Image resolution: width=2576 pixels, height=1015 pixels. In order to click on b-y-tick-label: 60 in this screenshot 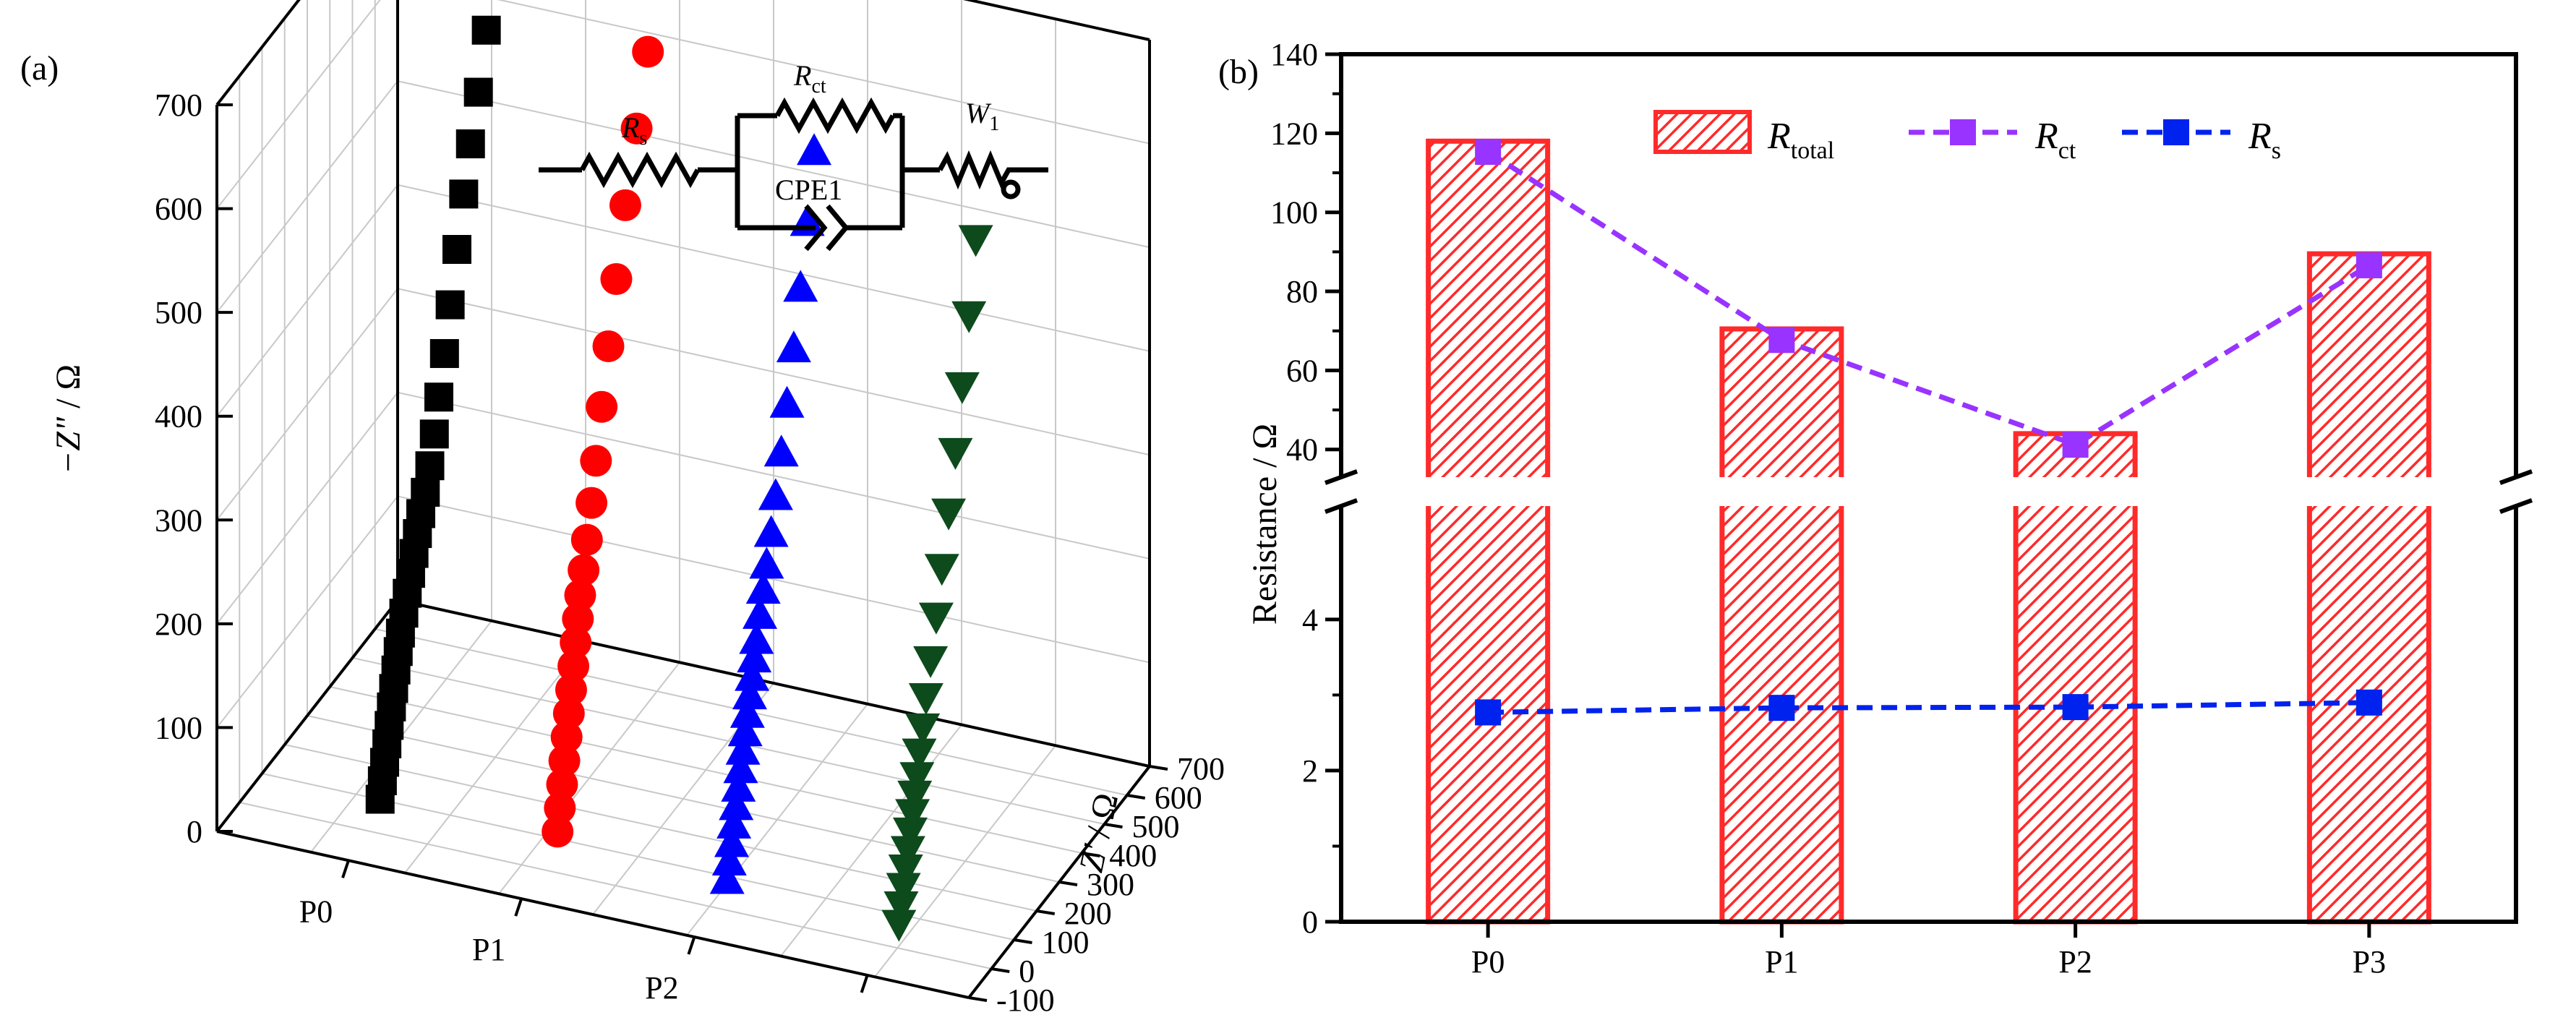, I will do `click(1302, 370)`.